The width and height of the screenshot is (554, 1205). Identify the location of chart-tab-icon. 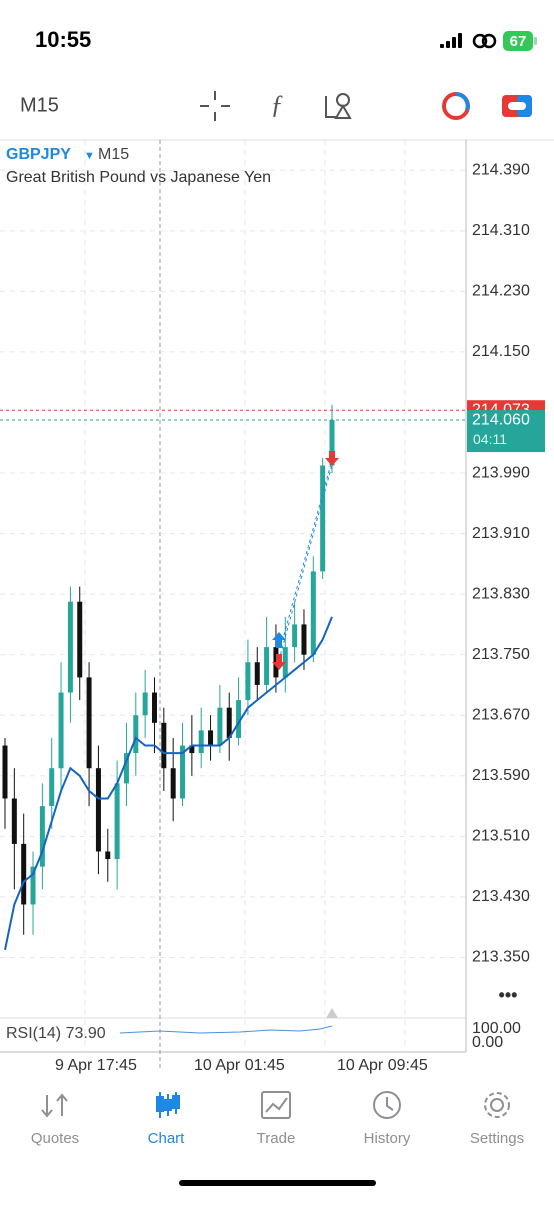
(168, 1105).